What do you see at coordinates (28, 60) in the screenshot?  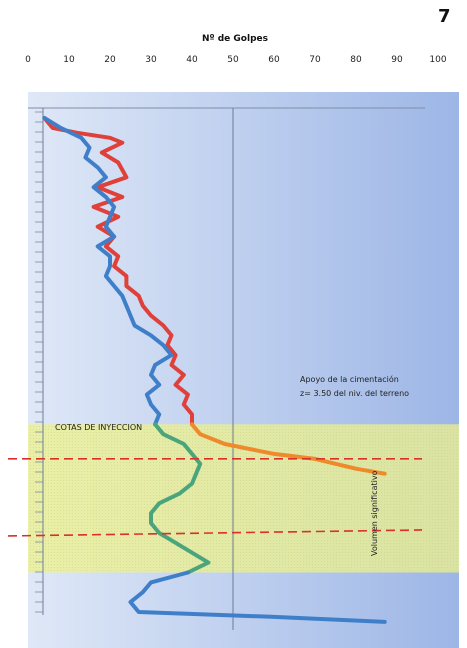 I see `x-tick-label: 0` at bounding box center [28, 60].